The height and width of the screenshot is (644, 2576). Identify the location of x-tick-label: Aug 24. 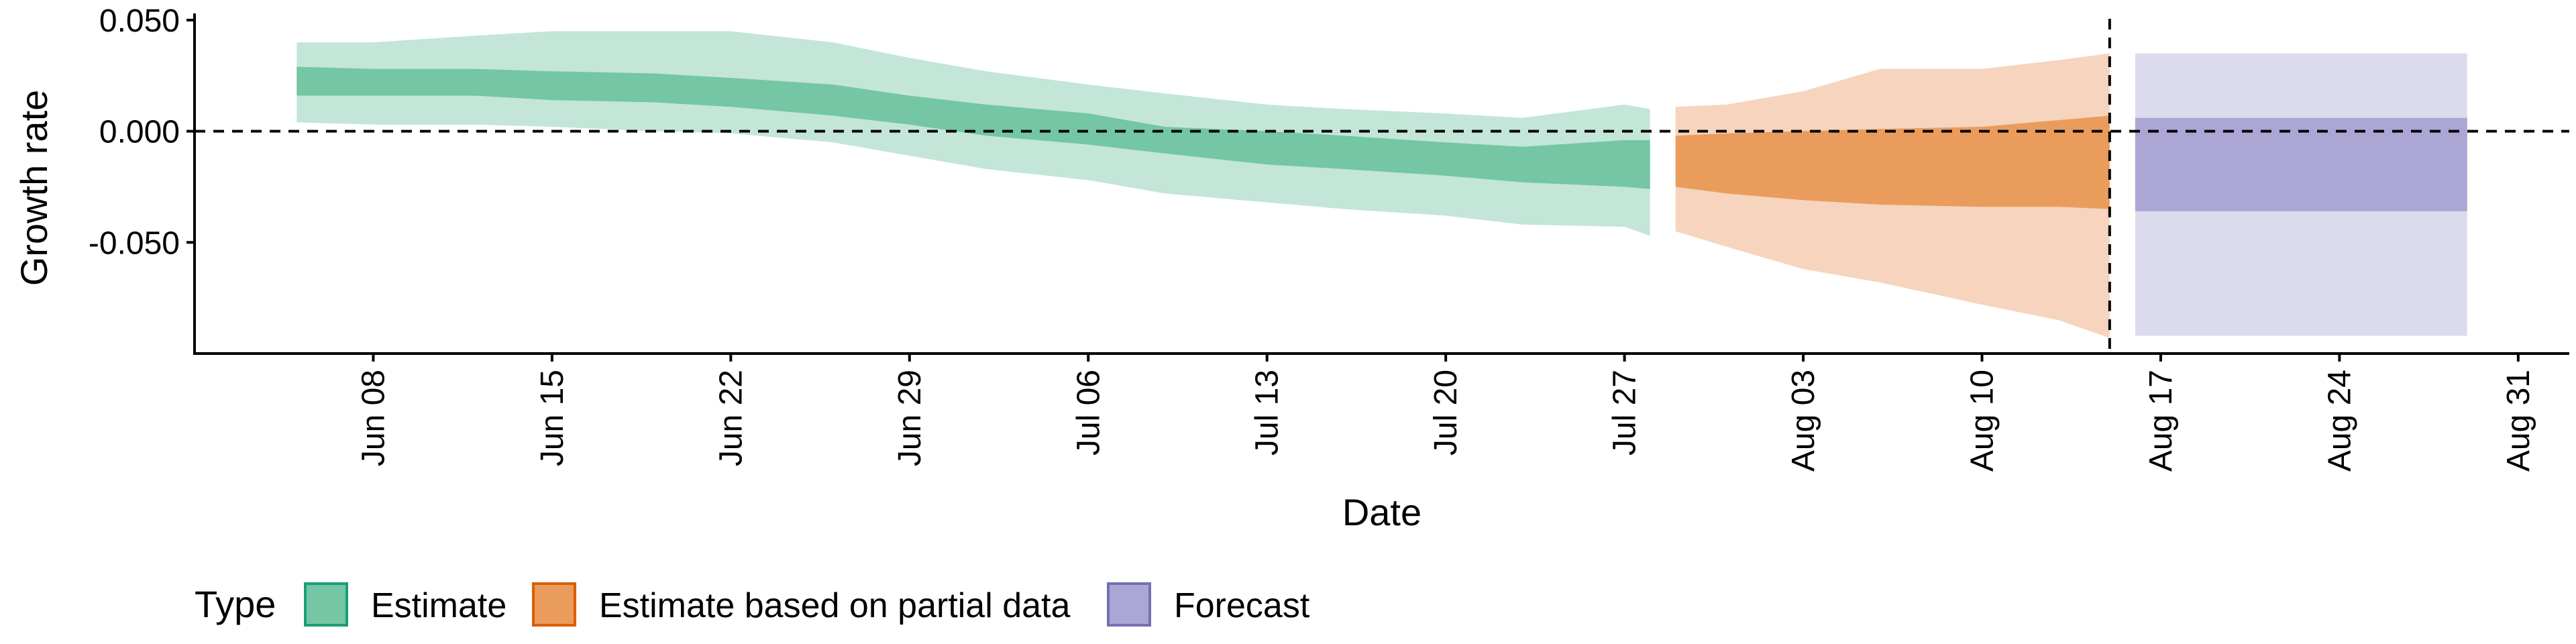
(2339, 421).